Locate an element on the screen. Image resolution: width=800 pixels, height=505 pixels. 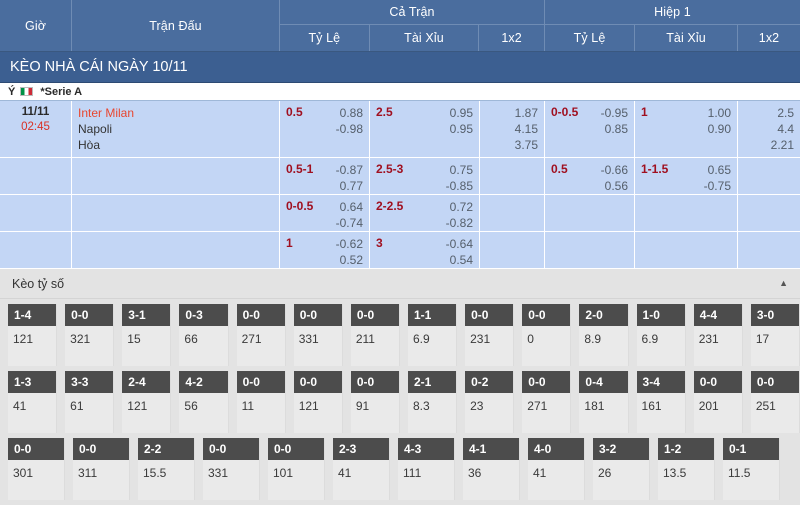
handicap-line: 0-0.5 is located at coordinates (565, 112).